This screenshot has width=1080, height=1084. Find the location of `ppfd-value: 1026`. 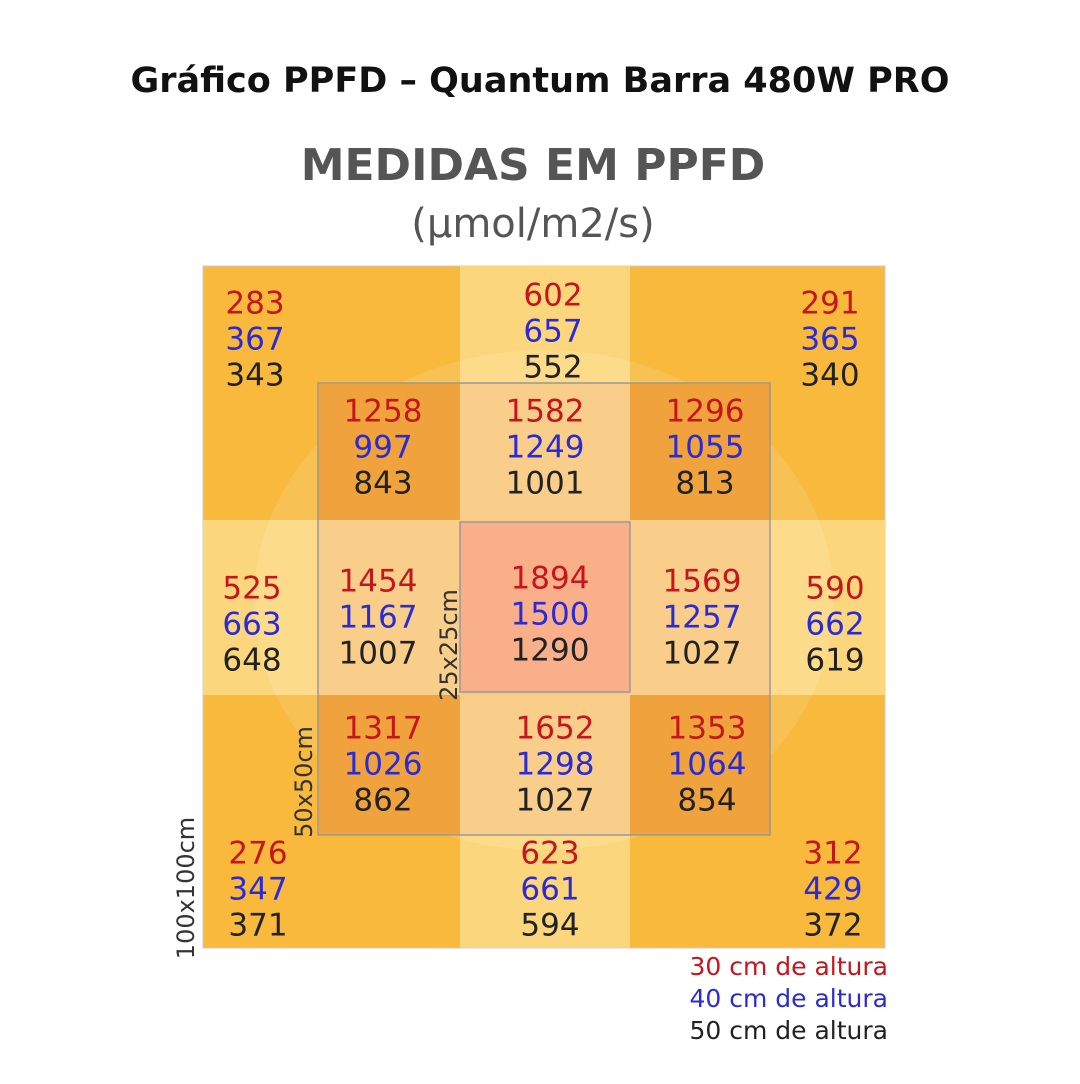

ppfd-value: 1026 is located at coordinates (383, 765).